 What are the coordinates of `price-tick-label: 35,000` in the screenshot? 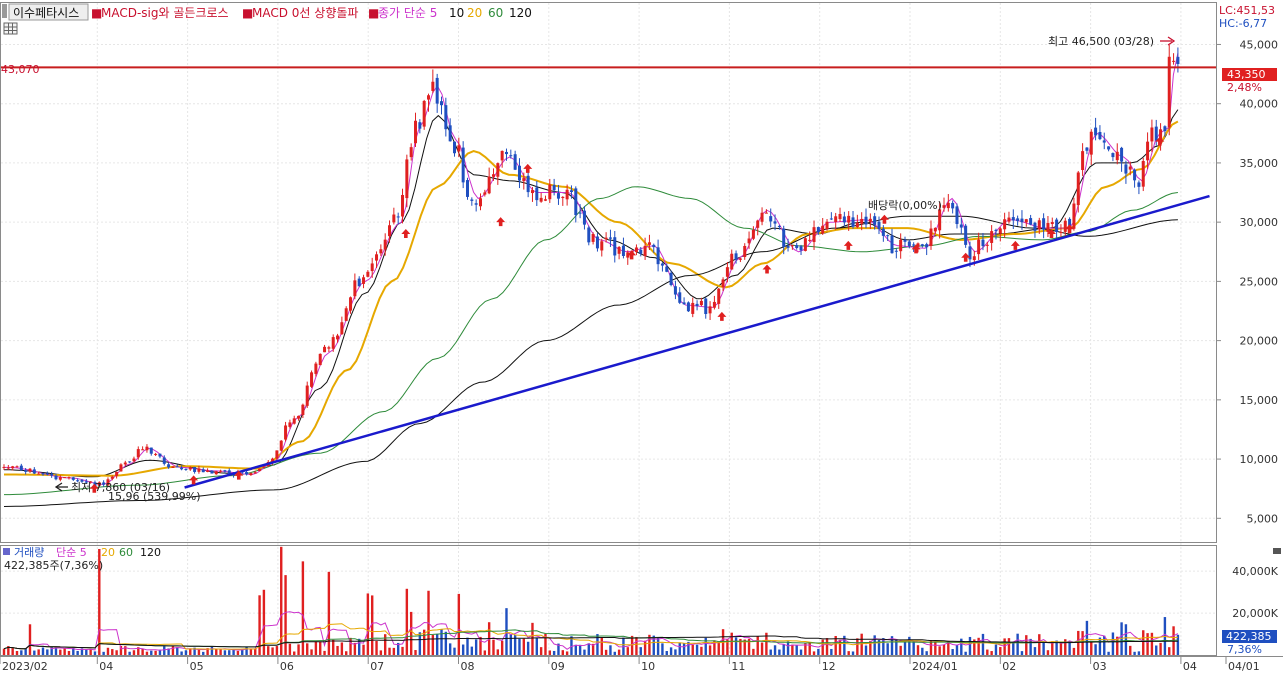 It's located at (1259, 163).